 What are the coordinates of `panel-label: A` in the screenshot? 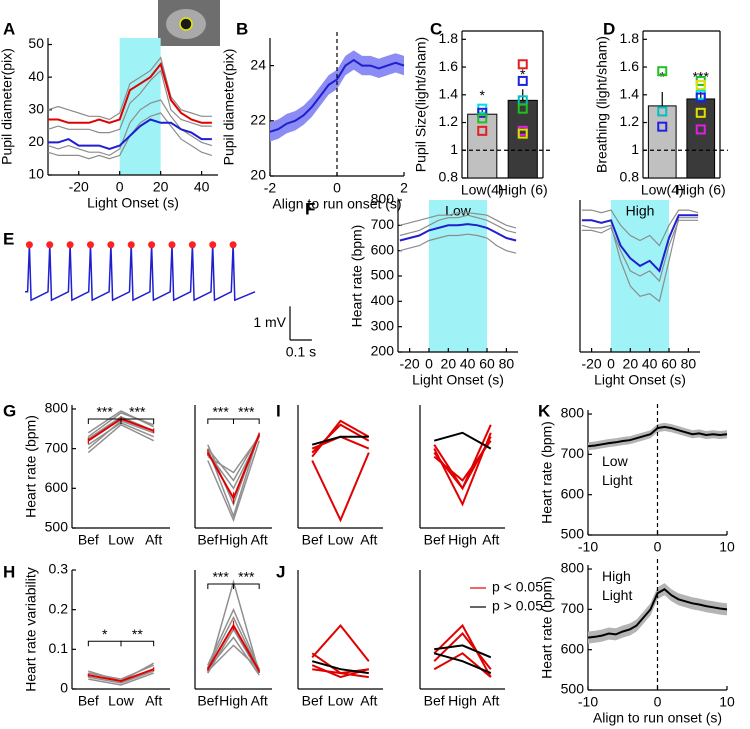 It's located at (9, 28).